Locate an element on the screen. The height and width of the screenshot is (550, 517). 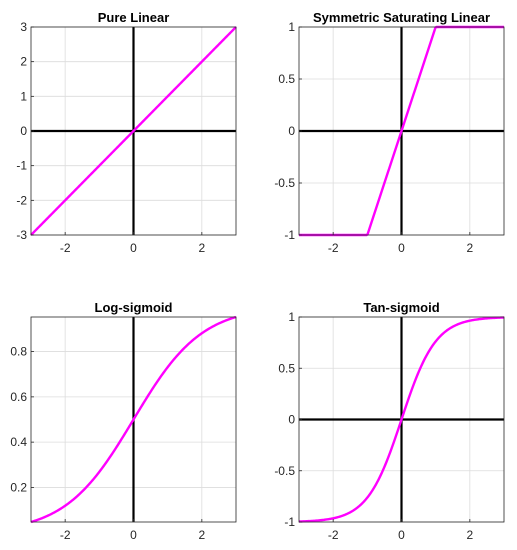
symmetric-saturating-linear-xtick-label-2: 2 is located at coordinates (469, 248).